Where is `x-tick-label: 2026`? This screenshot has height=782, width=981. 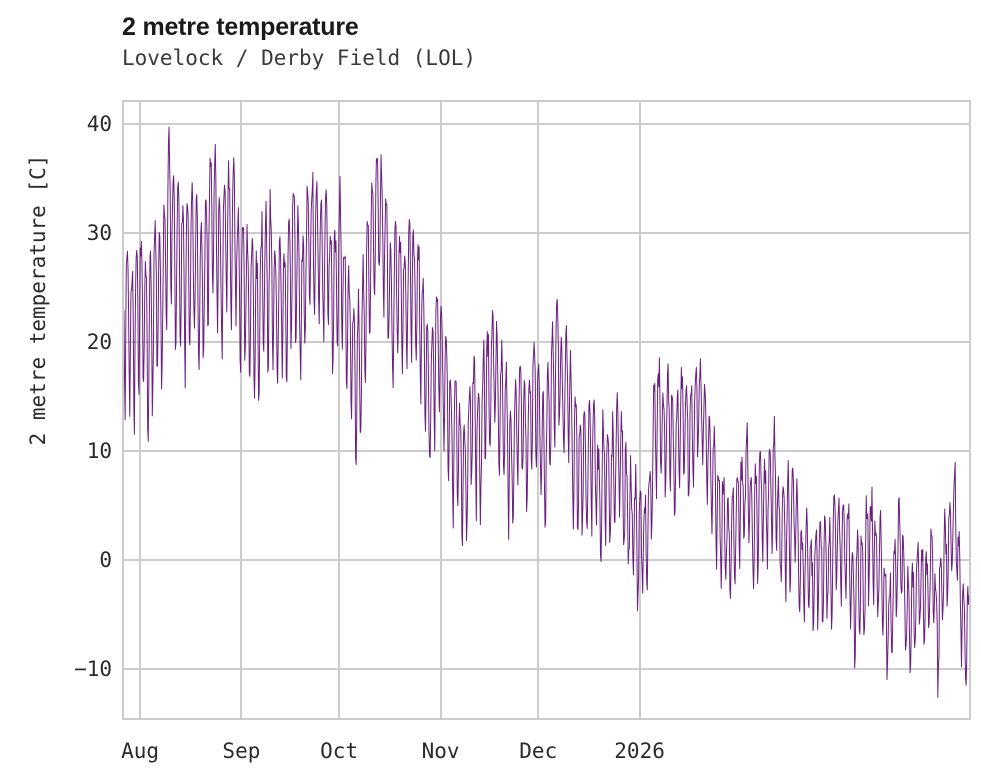
x-tick-label: 2026 is located at coordinates (639, 751).